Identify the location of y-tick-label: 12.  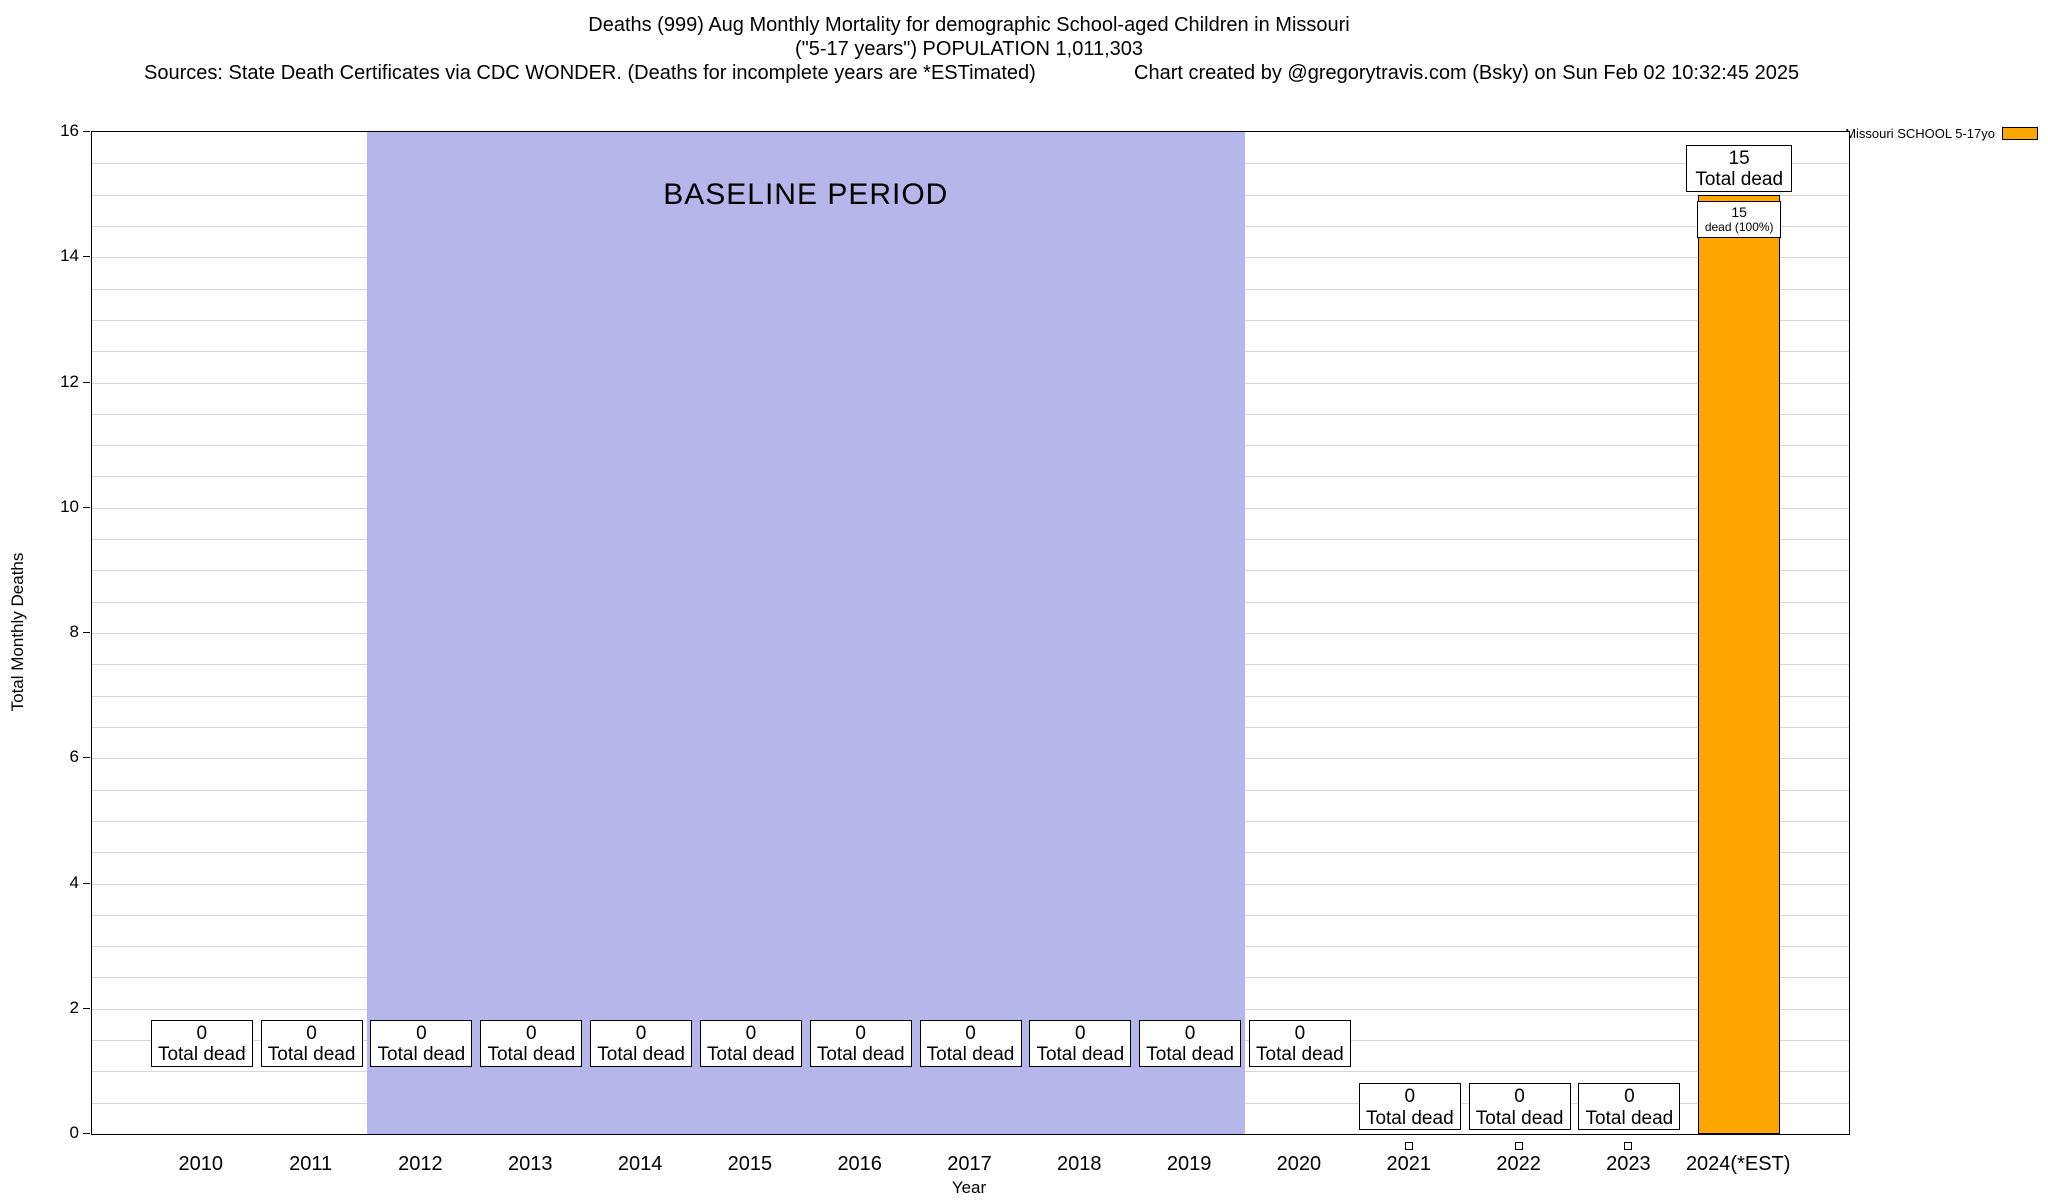
(69, 381).